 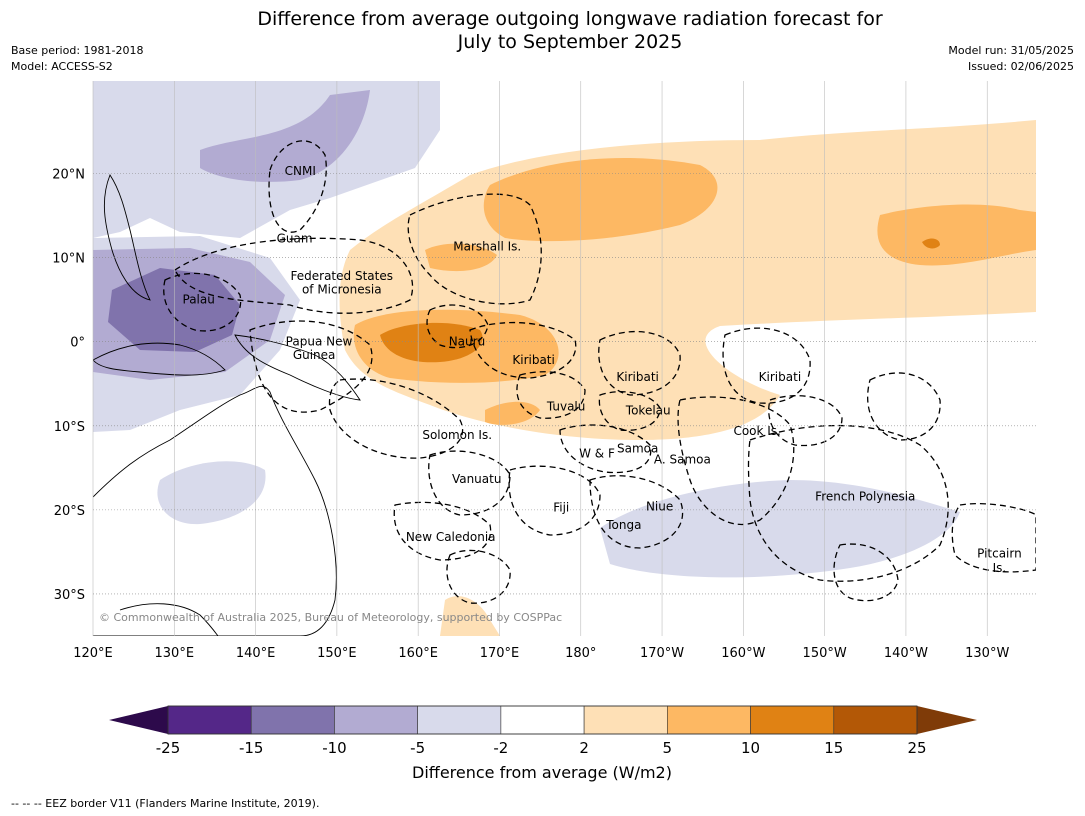 I want to click on colorbar-title: Difference from average (W/m2), so click(x=542, y=772).